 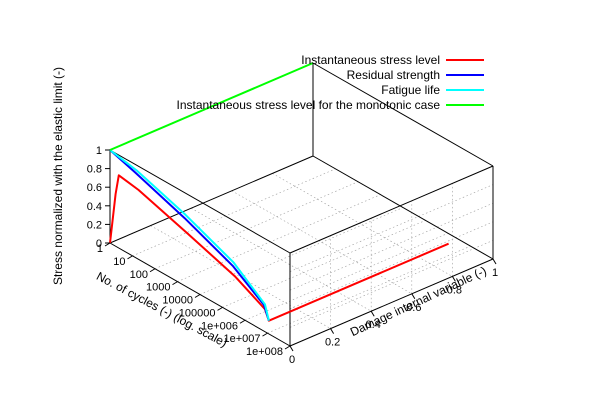 What do you see at coordinates (332, 343) in the screenshot?
I see `y-tick-label: 0.2` at bounding box center [332, 343].